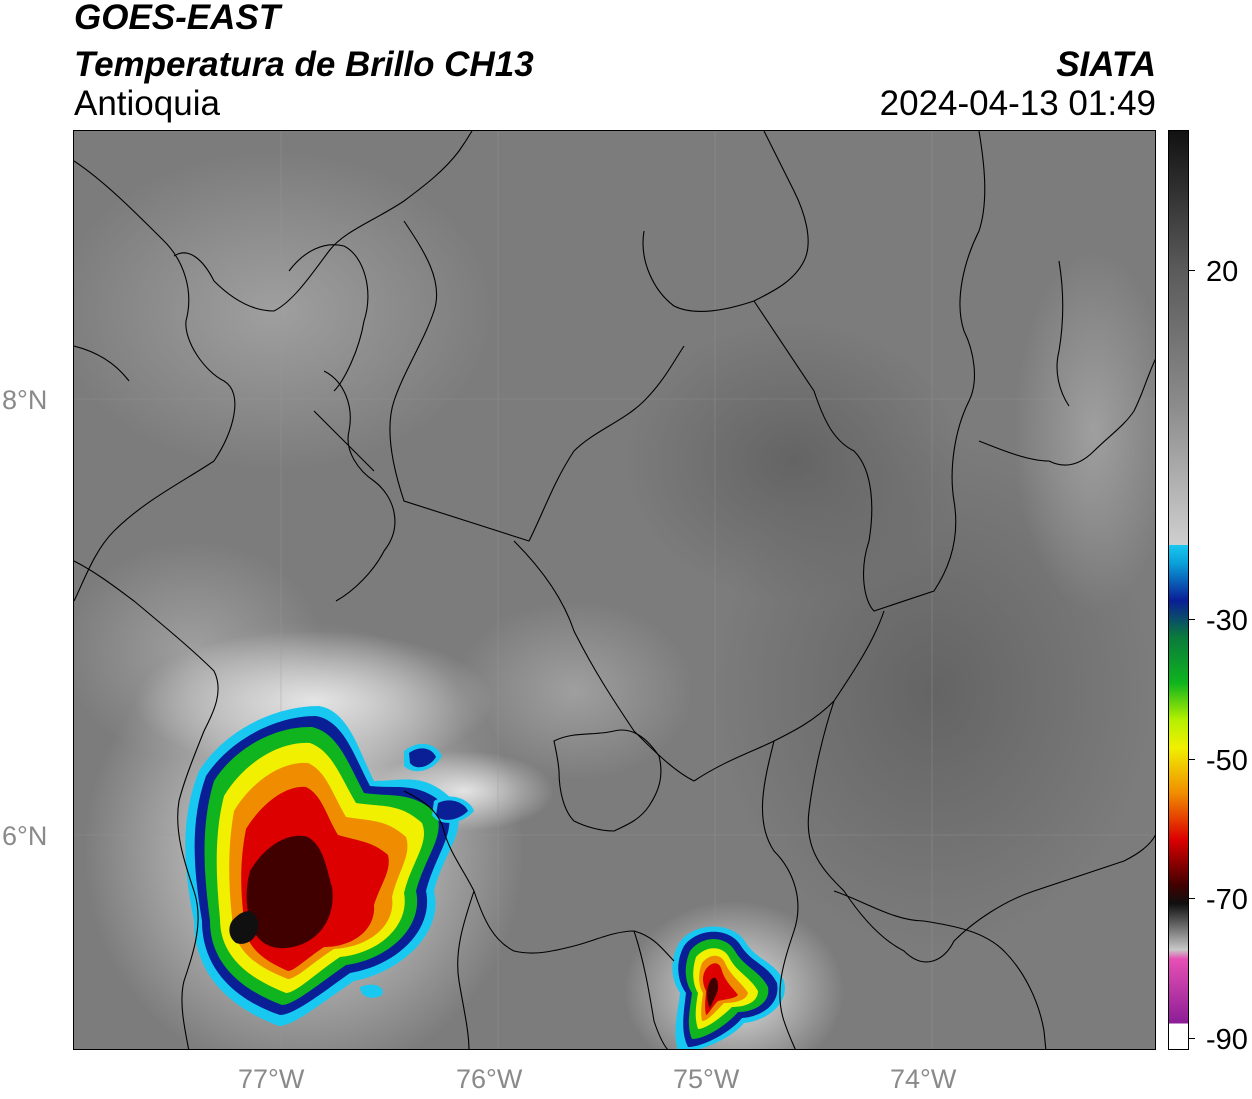  Describe the element at coordinates (25, 836) in the screenshot. I see `y-tick-label: 6°N` at that location.